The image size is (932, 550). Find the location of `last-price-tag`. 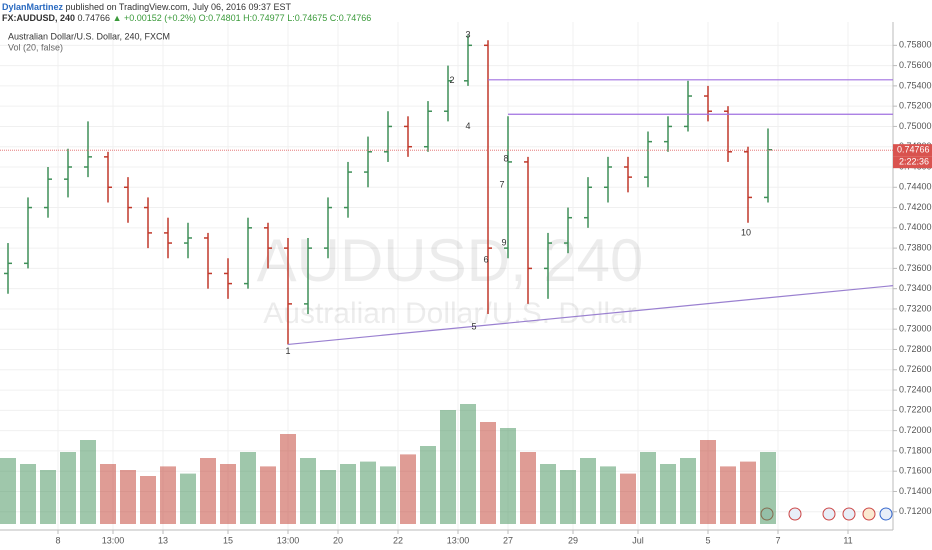

last-price-tag is located at coordinates (912, 150).